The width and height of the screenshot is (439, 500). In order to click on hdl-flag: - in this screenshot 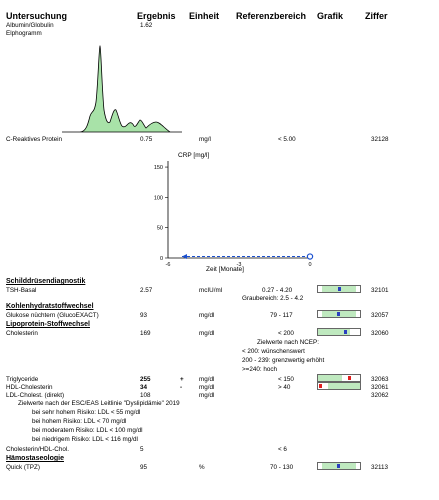, I will do `click(181, 387)`.